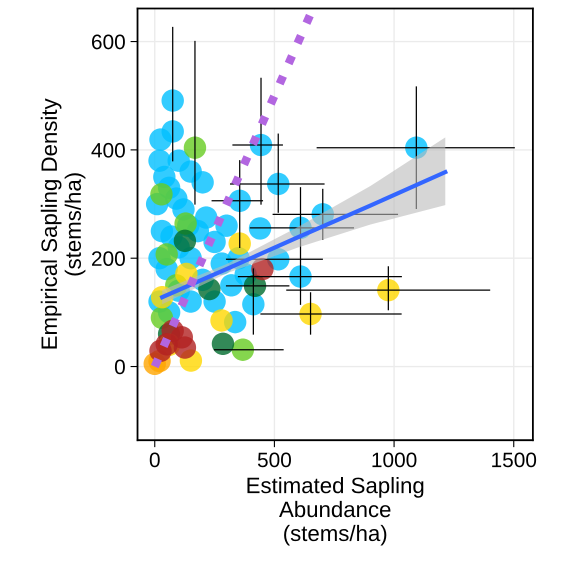 This screenshot has height=568, width=573. What do you see at coordinates (274, 460) in the screenshot?
I see `x-tick-label: 500` at bounding box center [274, 460].